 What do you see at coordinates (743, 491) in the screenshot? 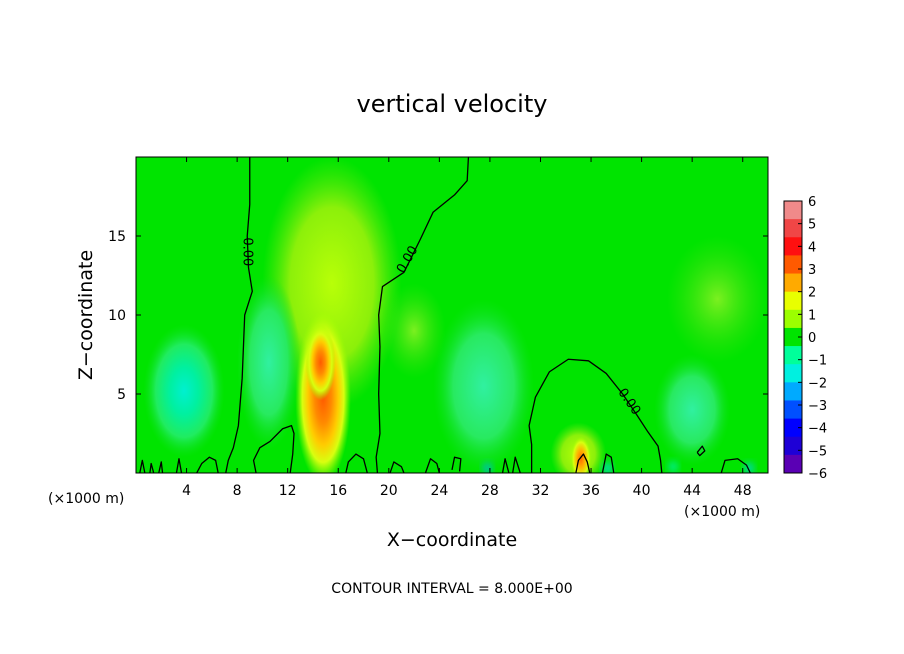
I see `x-tick-label: 48` at bounding box center [743, 491].